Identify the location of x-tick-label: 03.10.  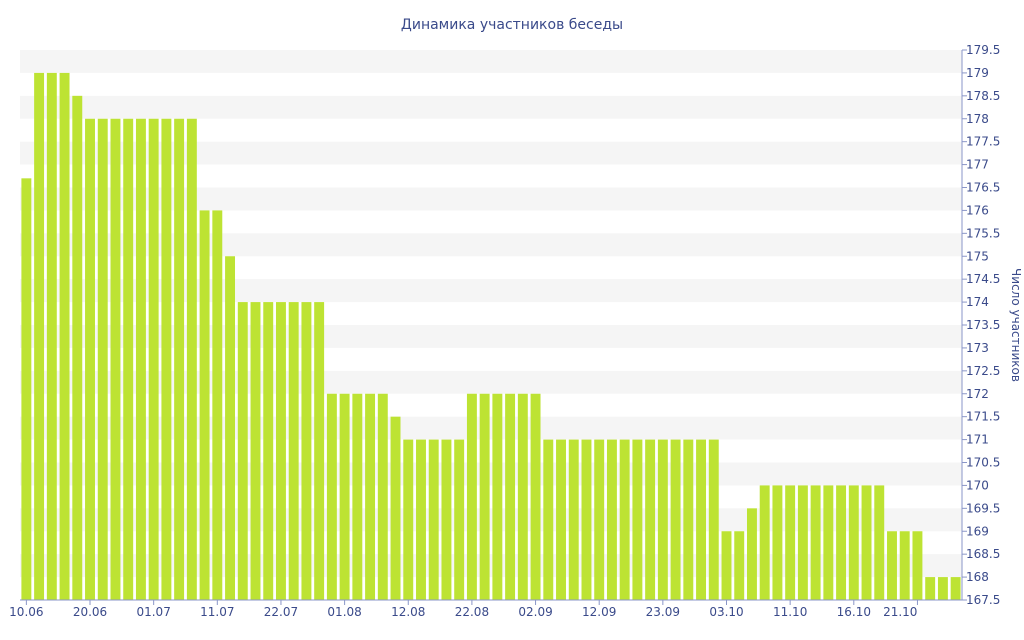
(726, 612).